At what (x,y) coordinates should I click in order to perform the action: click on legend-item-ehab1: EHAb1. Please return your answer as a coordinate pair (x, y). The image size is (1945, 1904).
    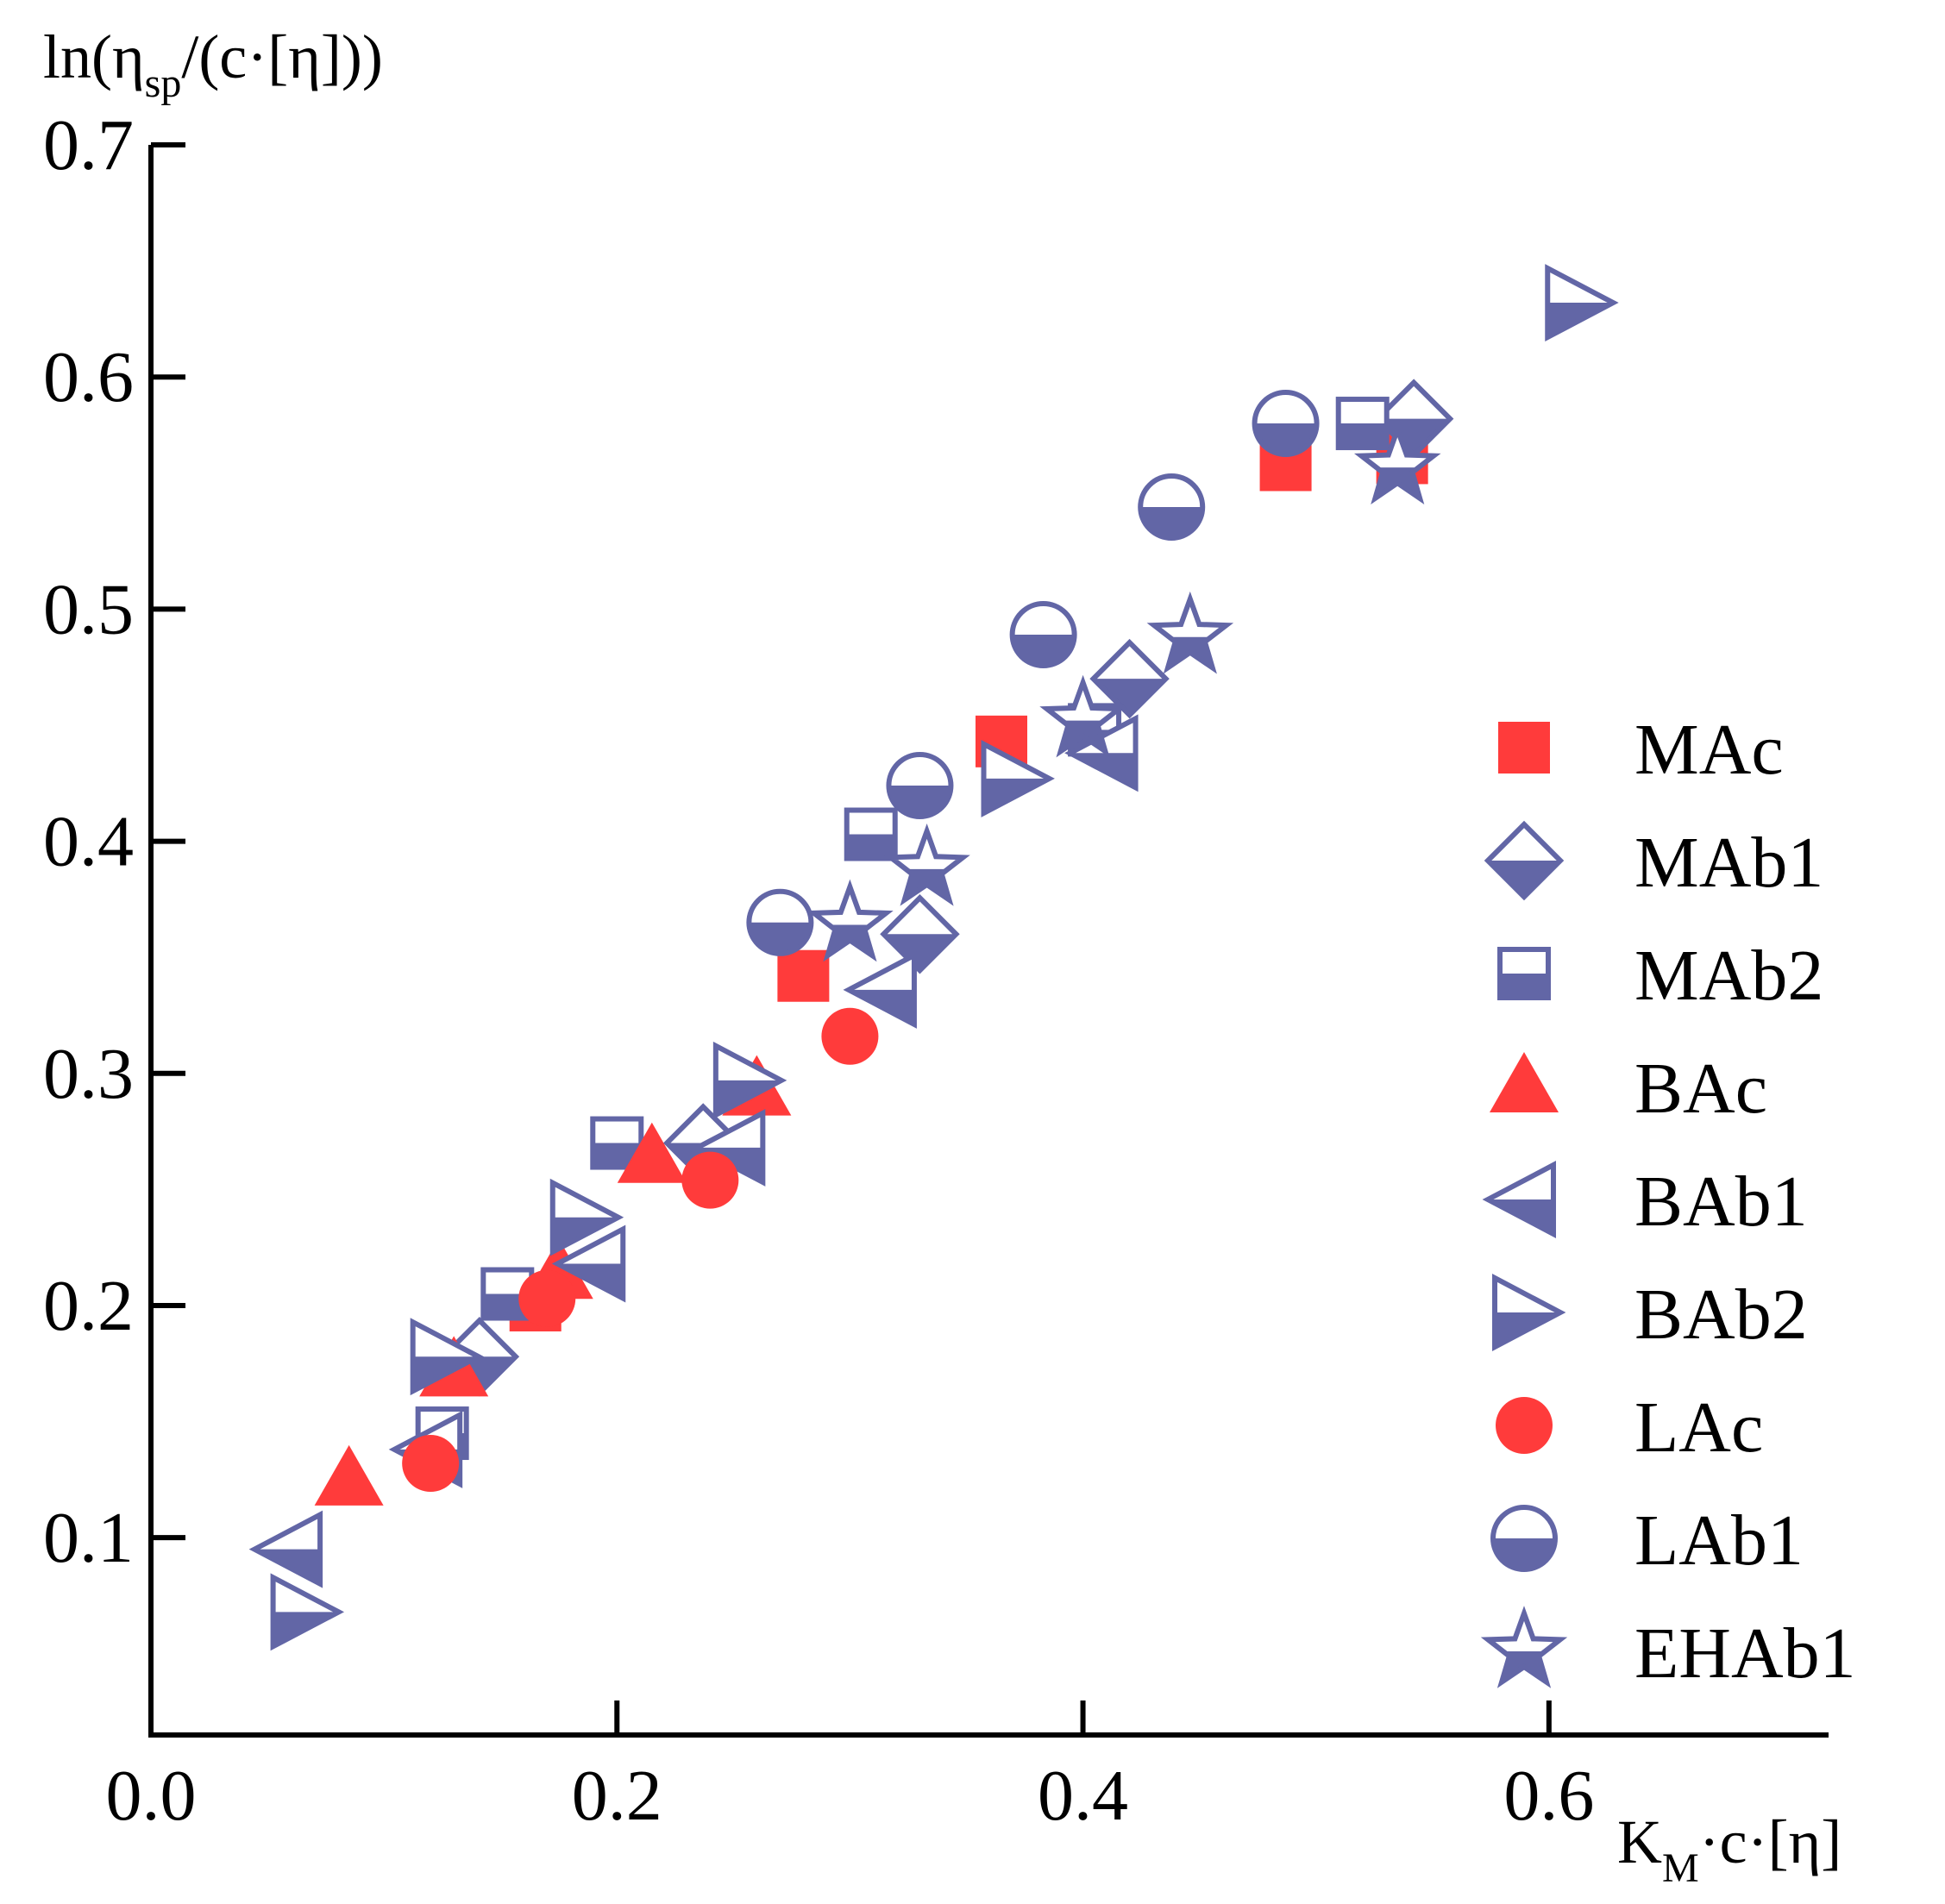
    Looking at the image, I should click on (1668, 1650).